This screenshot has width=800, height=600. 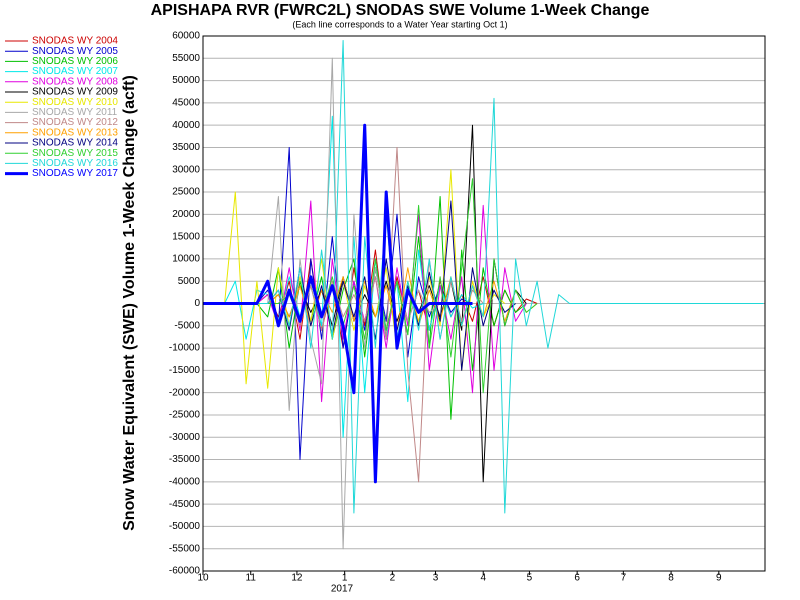 What do you see at coordinates (75, 132) in the screenshot?
I see `legend-label: SNODAS WY 2013` at bounding box center [75, 132].